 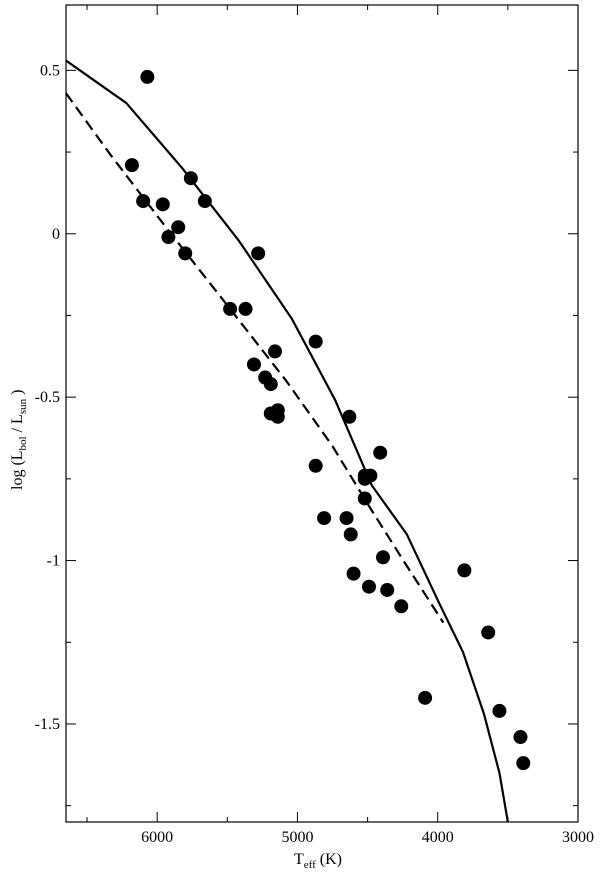 What do you see at coordinates (53, 561) in the screenshot?
I see `y-tick-label: -1` at bounding box center [53, 561].